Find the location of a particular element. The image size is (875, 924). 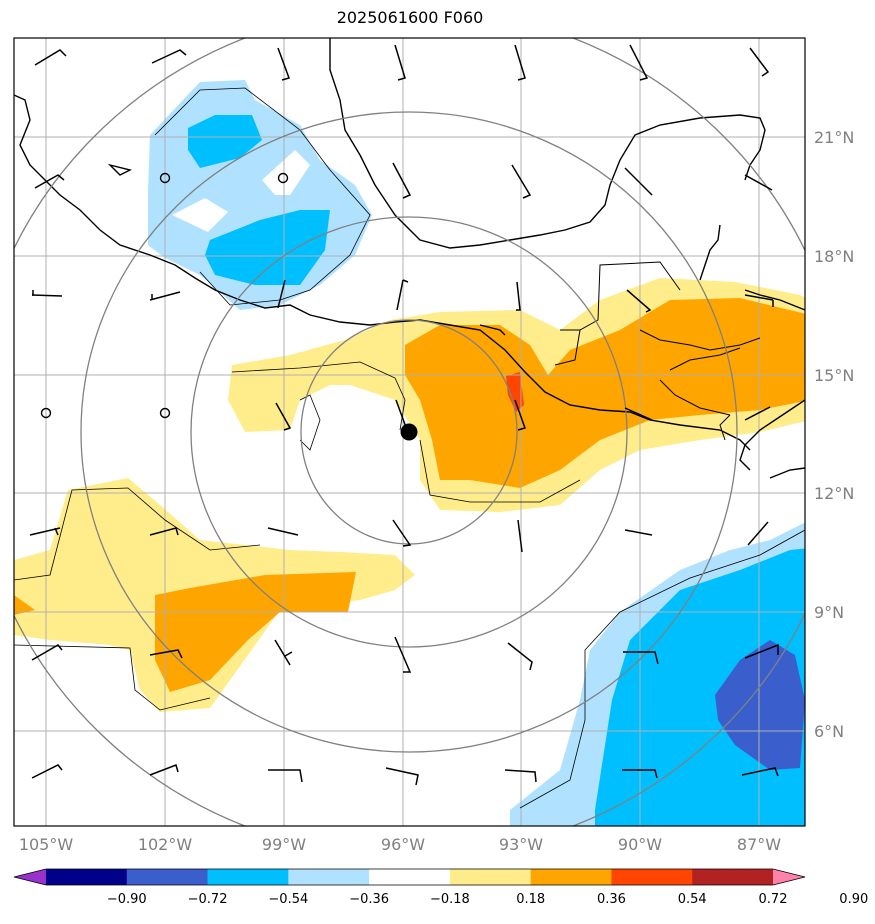

lat-label: 9°N is located at coordinates (829, 612).